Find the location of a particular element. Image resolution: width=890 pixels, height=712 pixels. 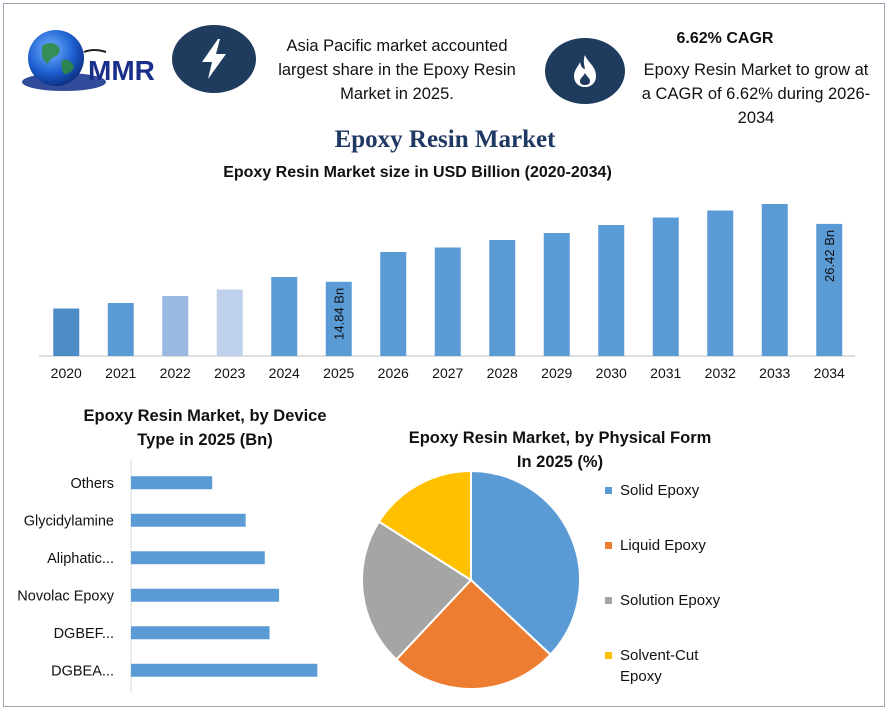

bar-2020 is located at coordinates (66, 332).